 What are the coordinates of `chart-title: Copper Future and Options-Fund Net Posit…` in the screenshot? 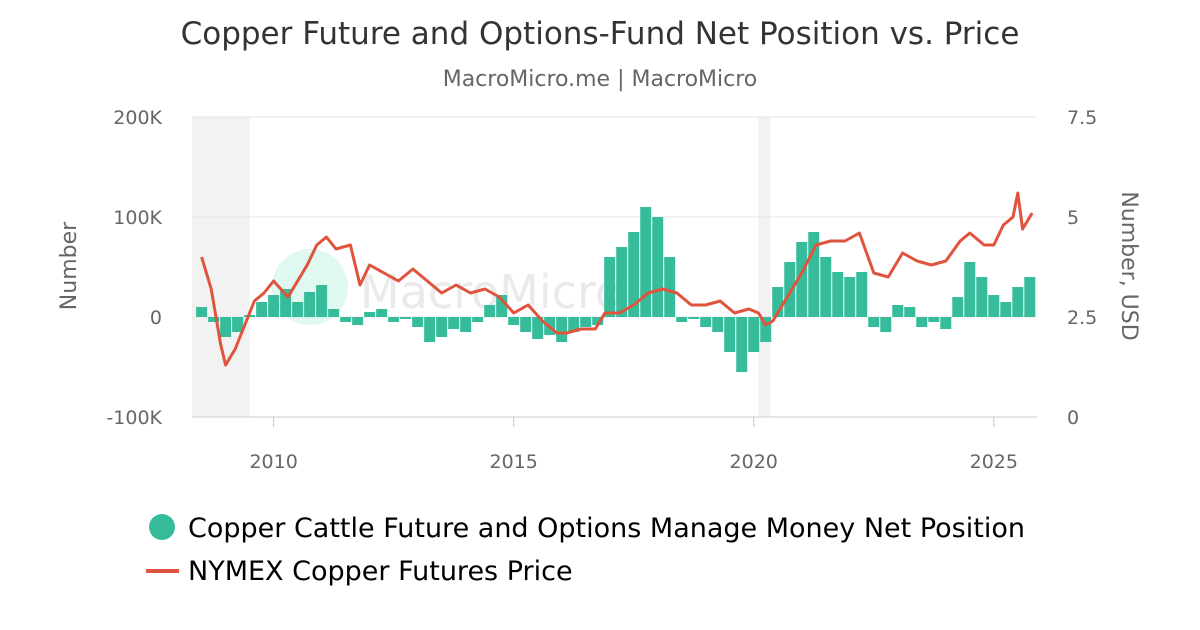 It's located at (600, 34).